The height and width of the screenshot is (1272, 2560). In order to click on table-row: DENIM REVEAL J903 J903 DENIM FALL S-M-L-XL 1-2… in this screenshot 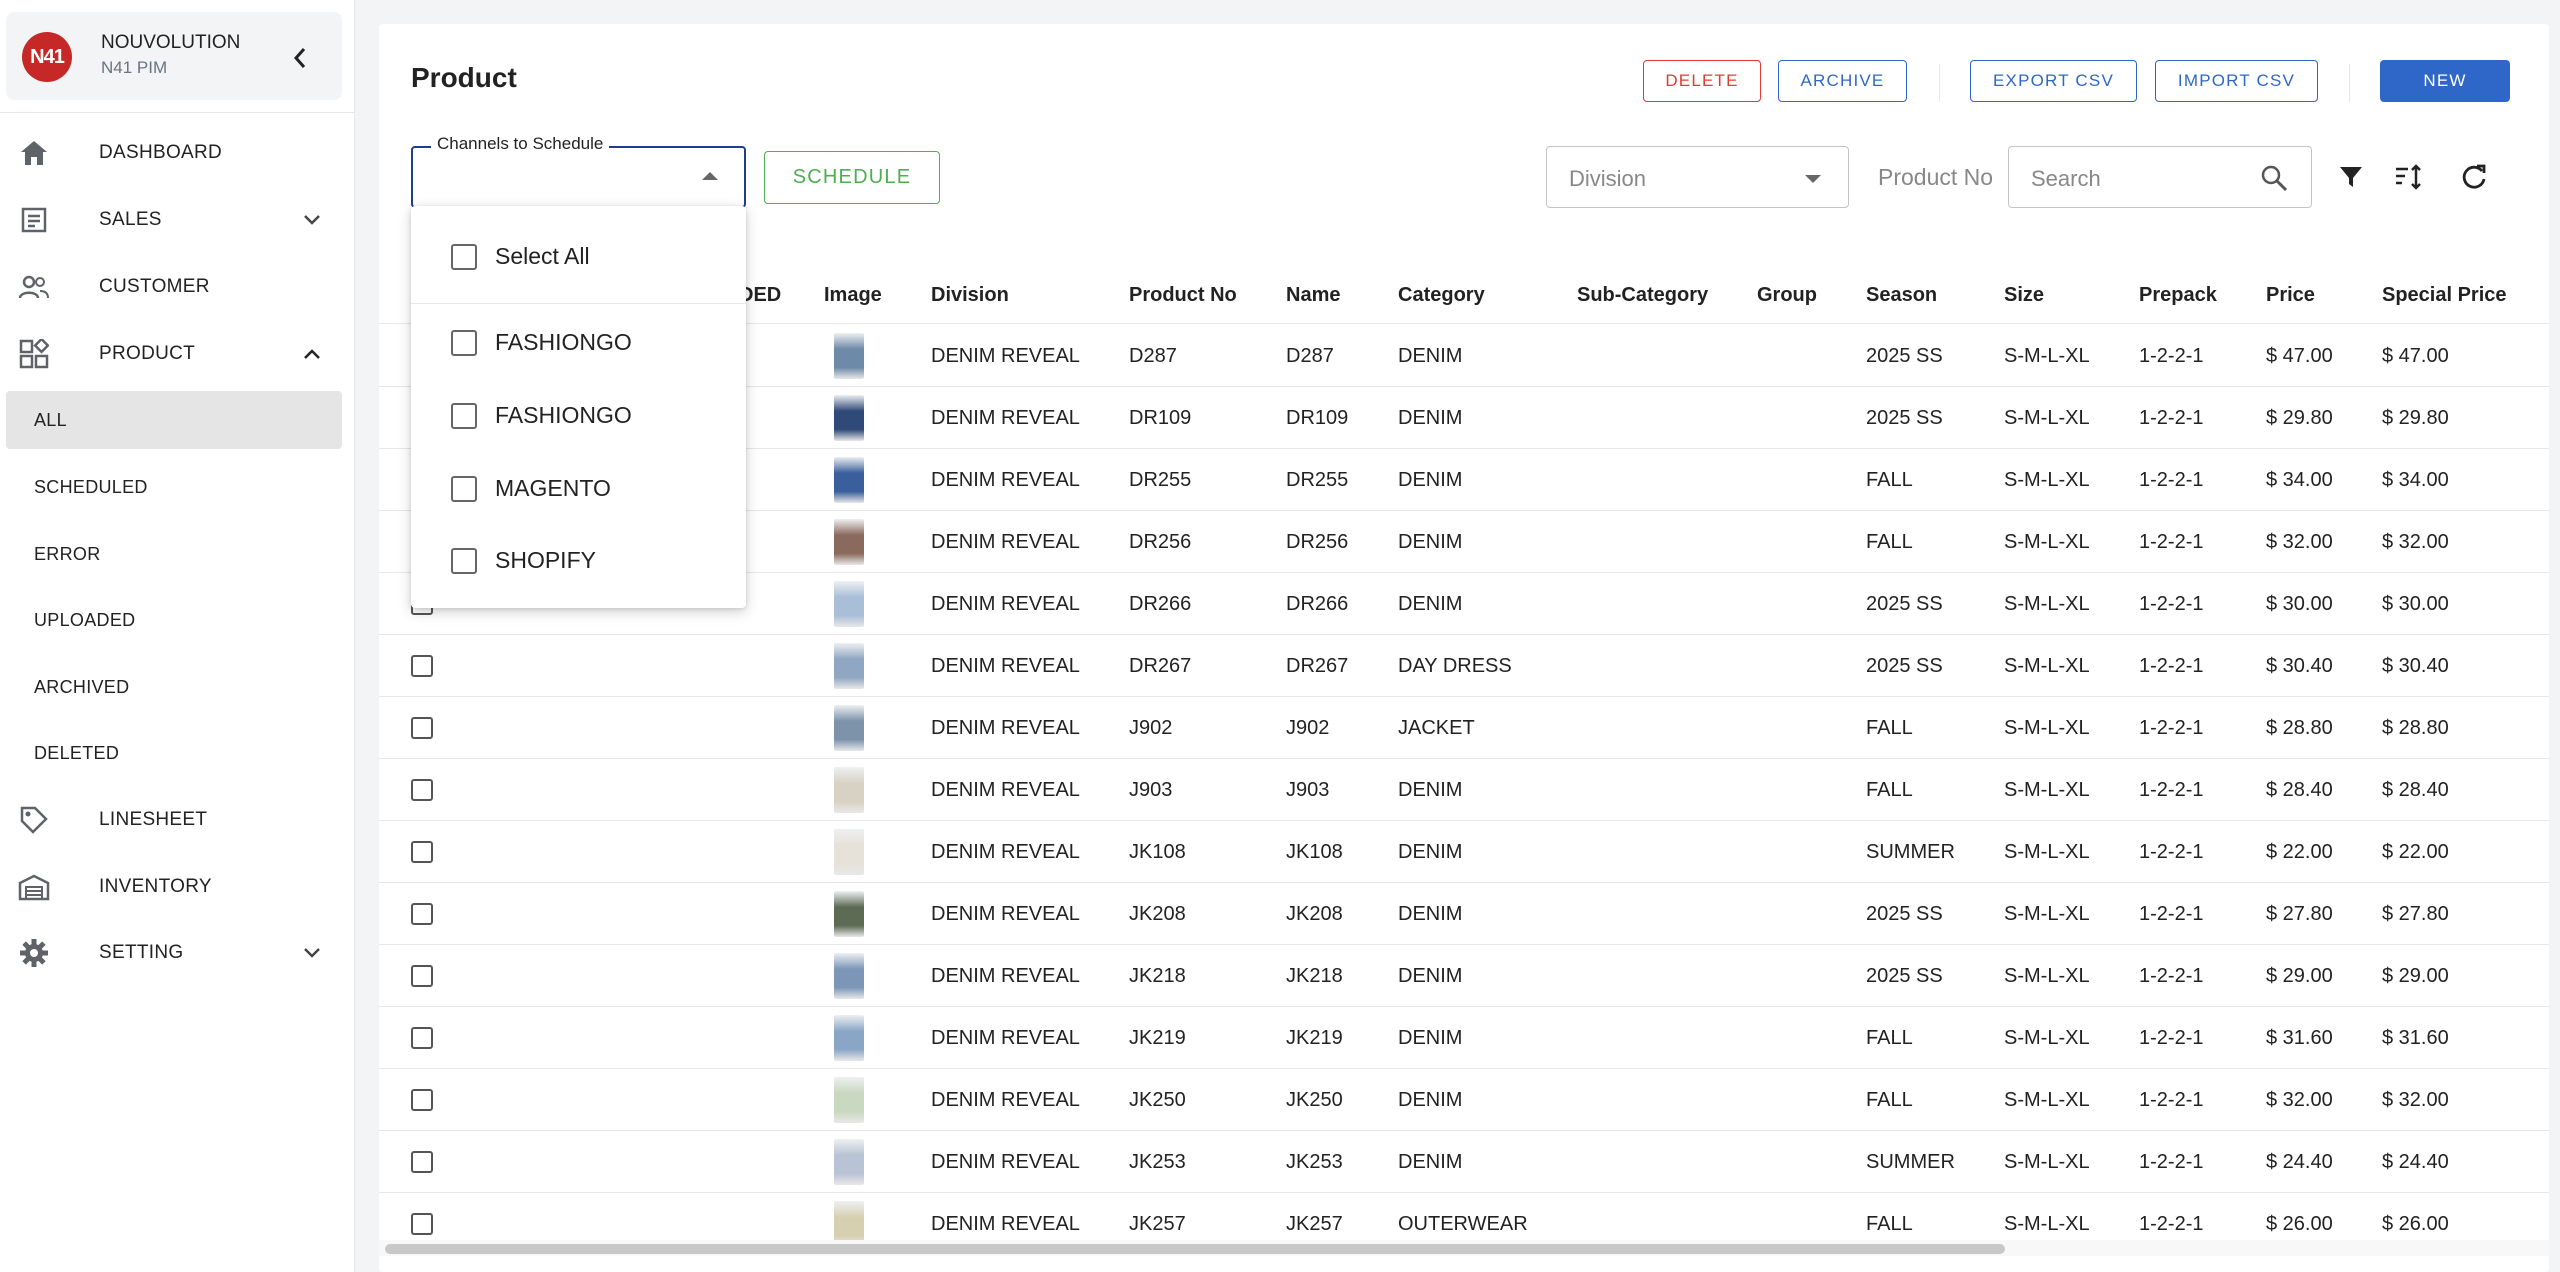, I will do `click(1464, 790)`.